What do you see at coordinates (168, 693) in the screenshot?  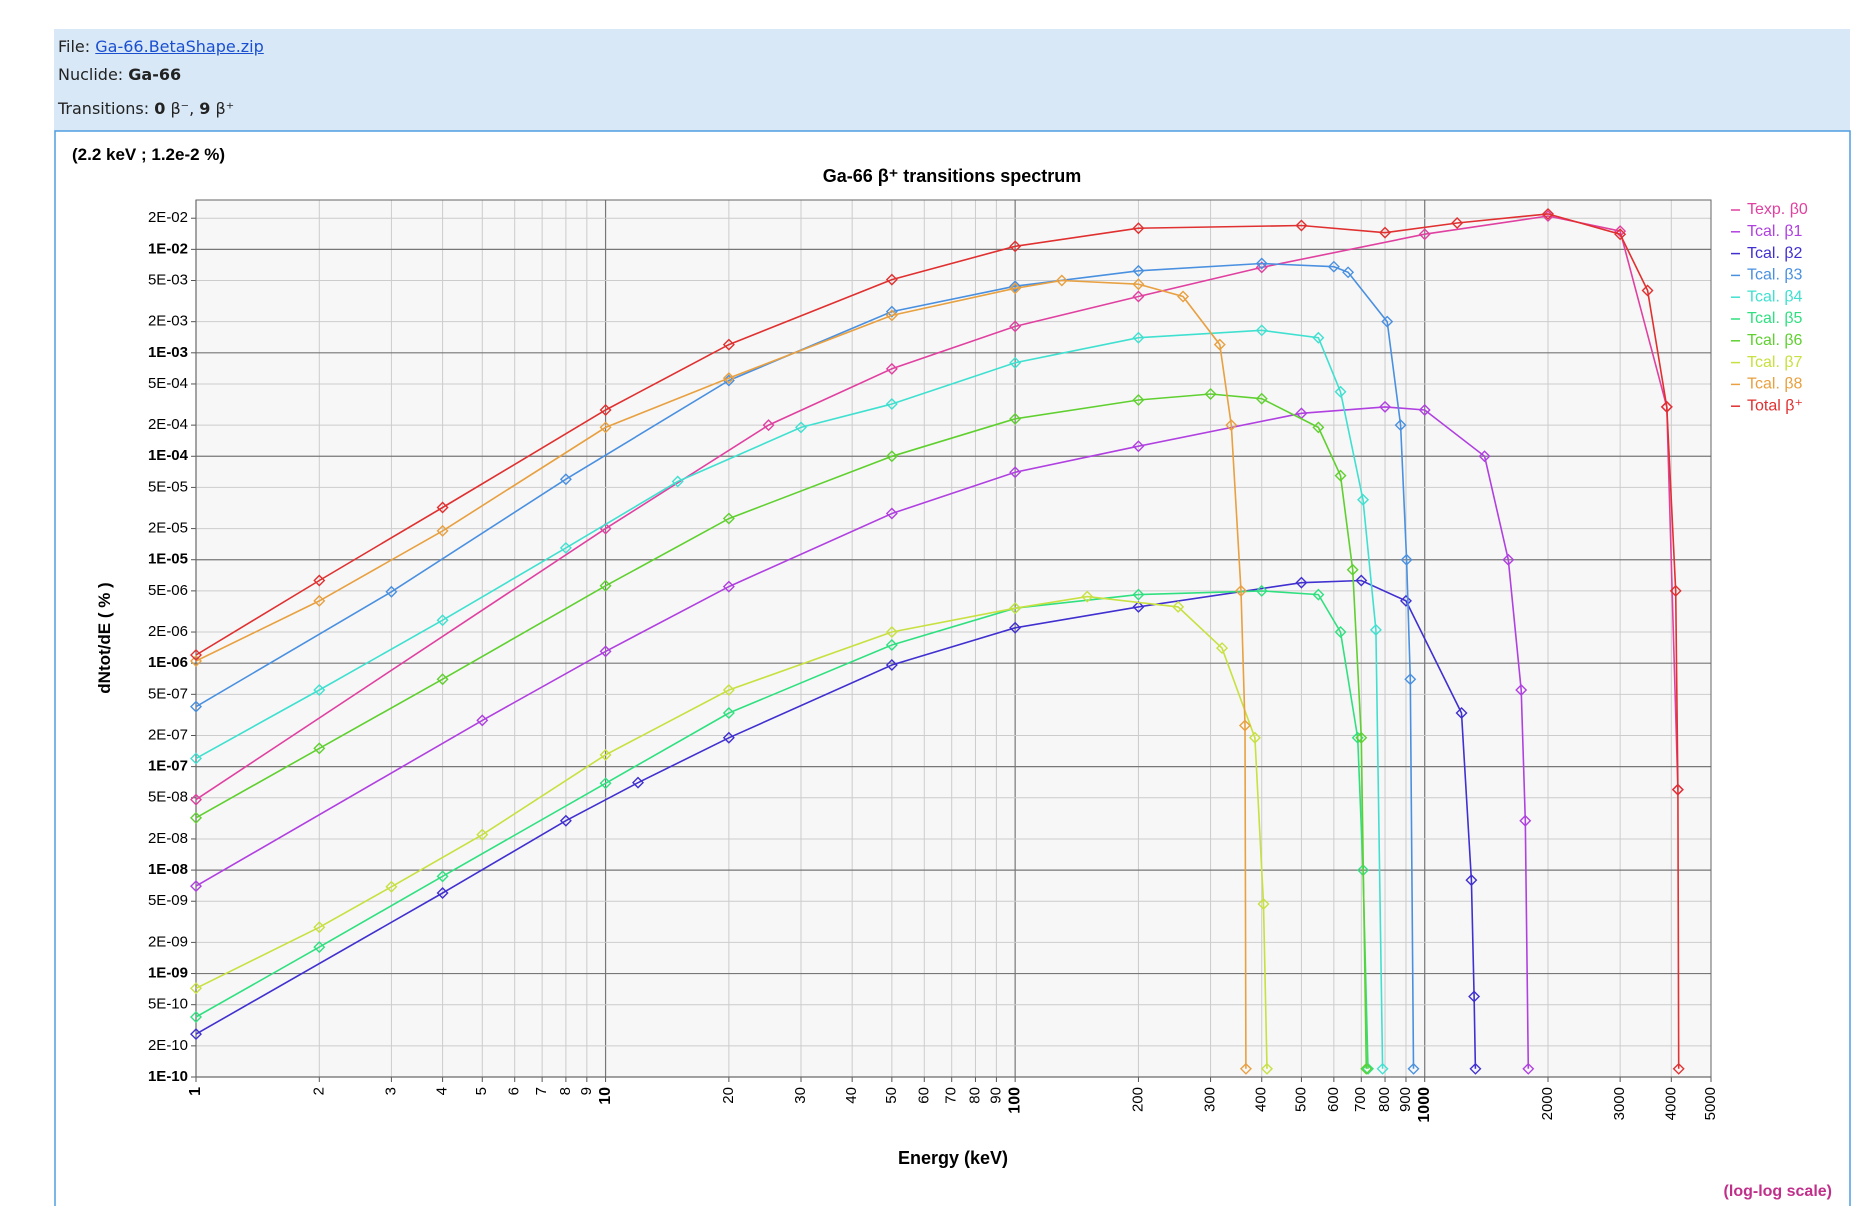 I see `y-tick-label: 5E-07` at bounding box center [168, 693].